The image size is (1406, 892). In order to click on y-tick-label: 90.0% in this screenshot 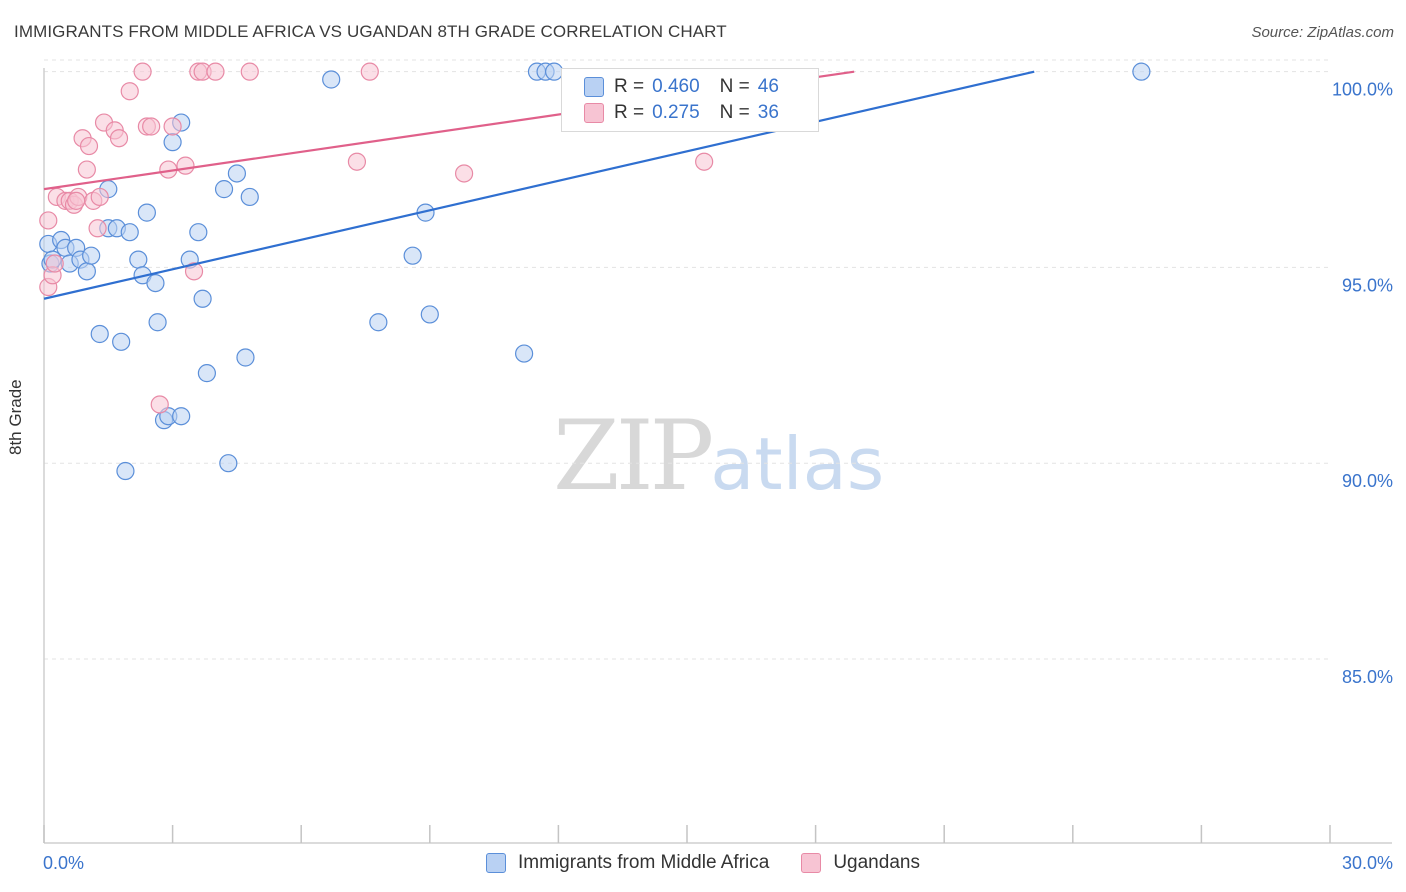, I will do `click(1367, 481)`.